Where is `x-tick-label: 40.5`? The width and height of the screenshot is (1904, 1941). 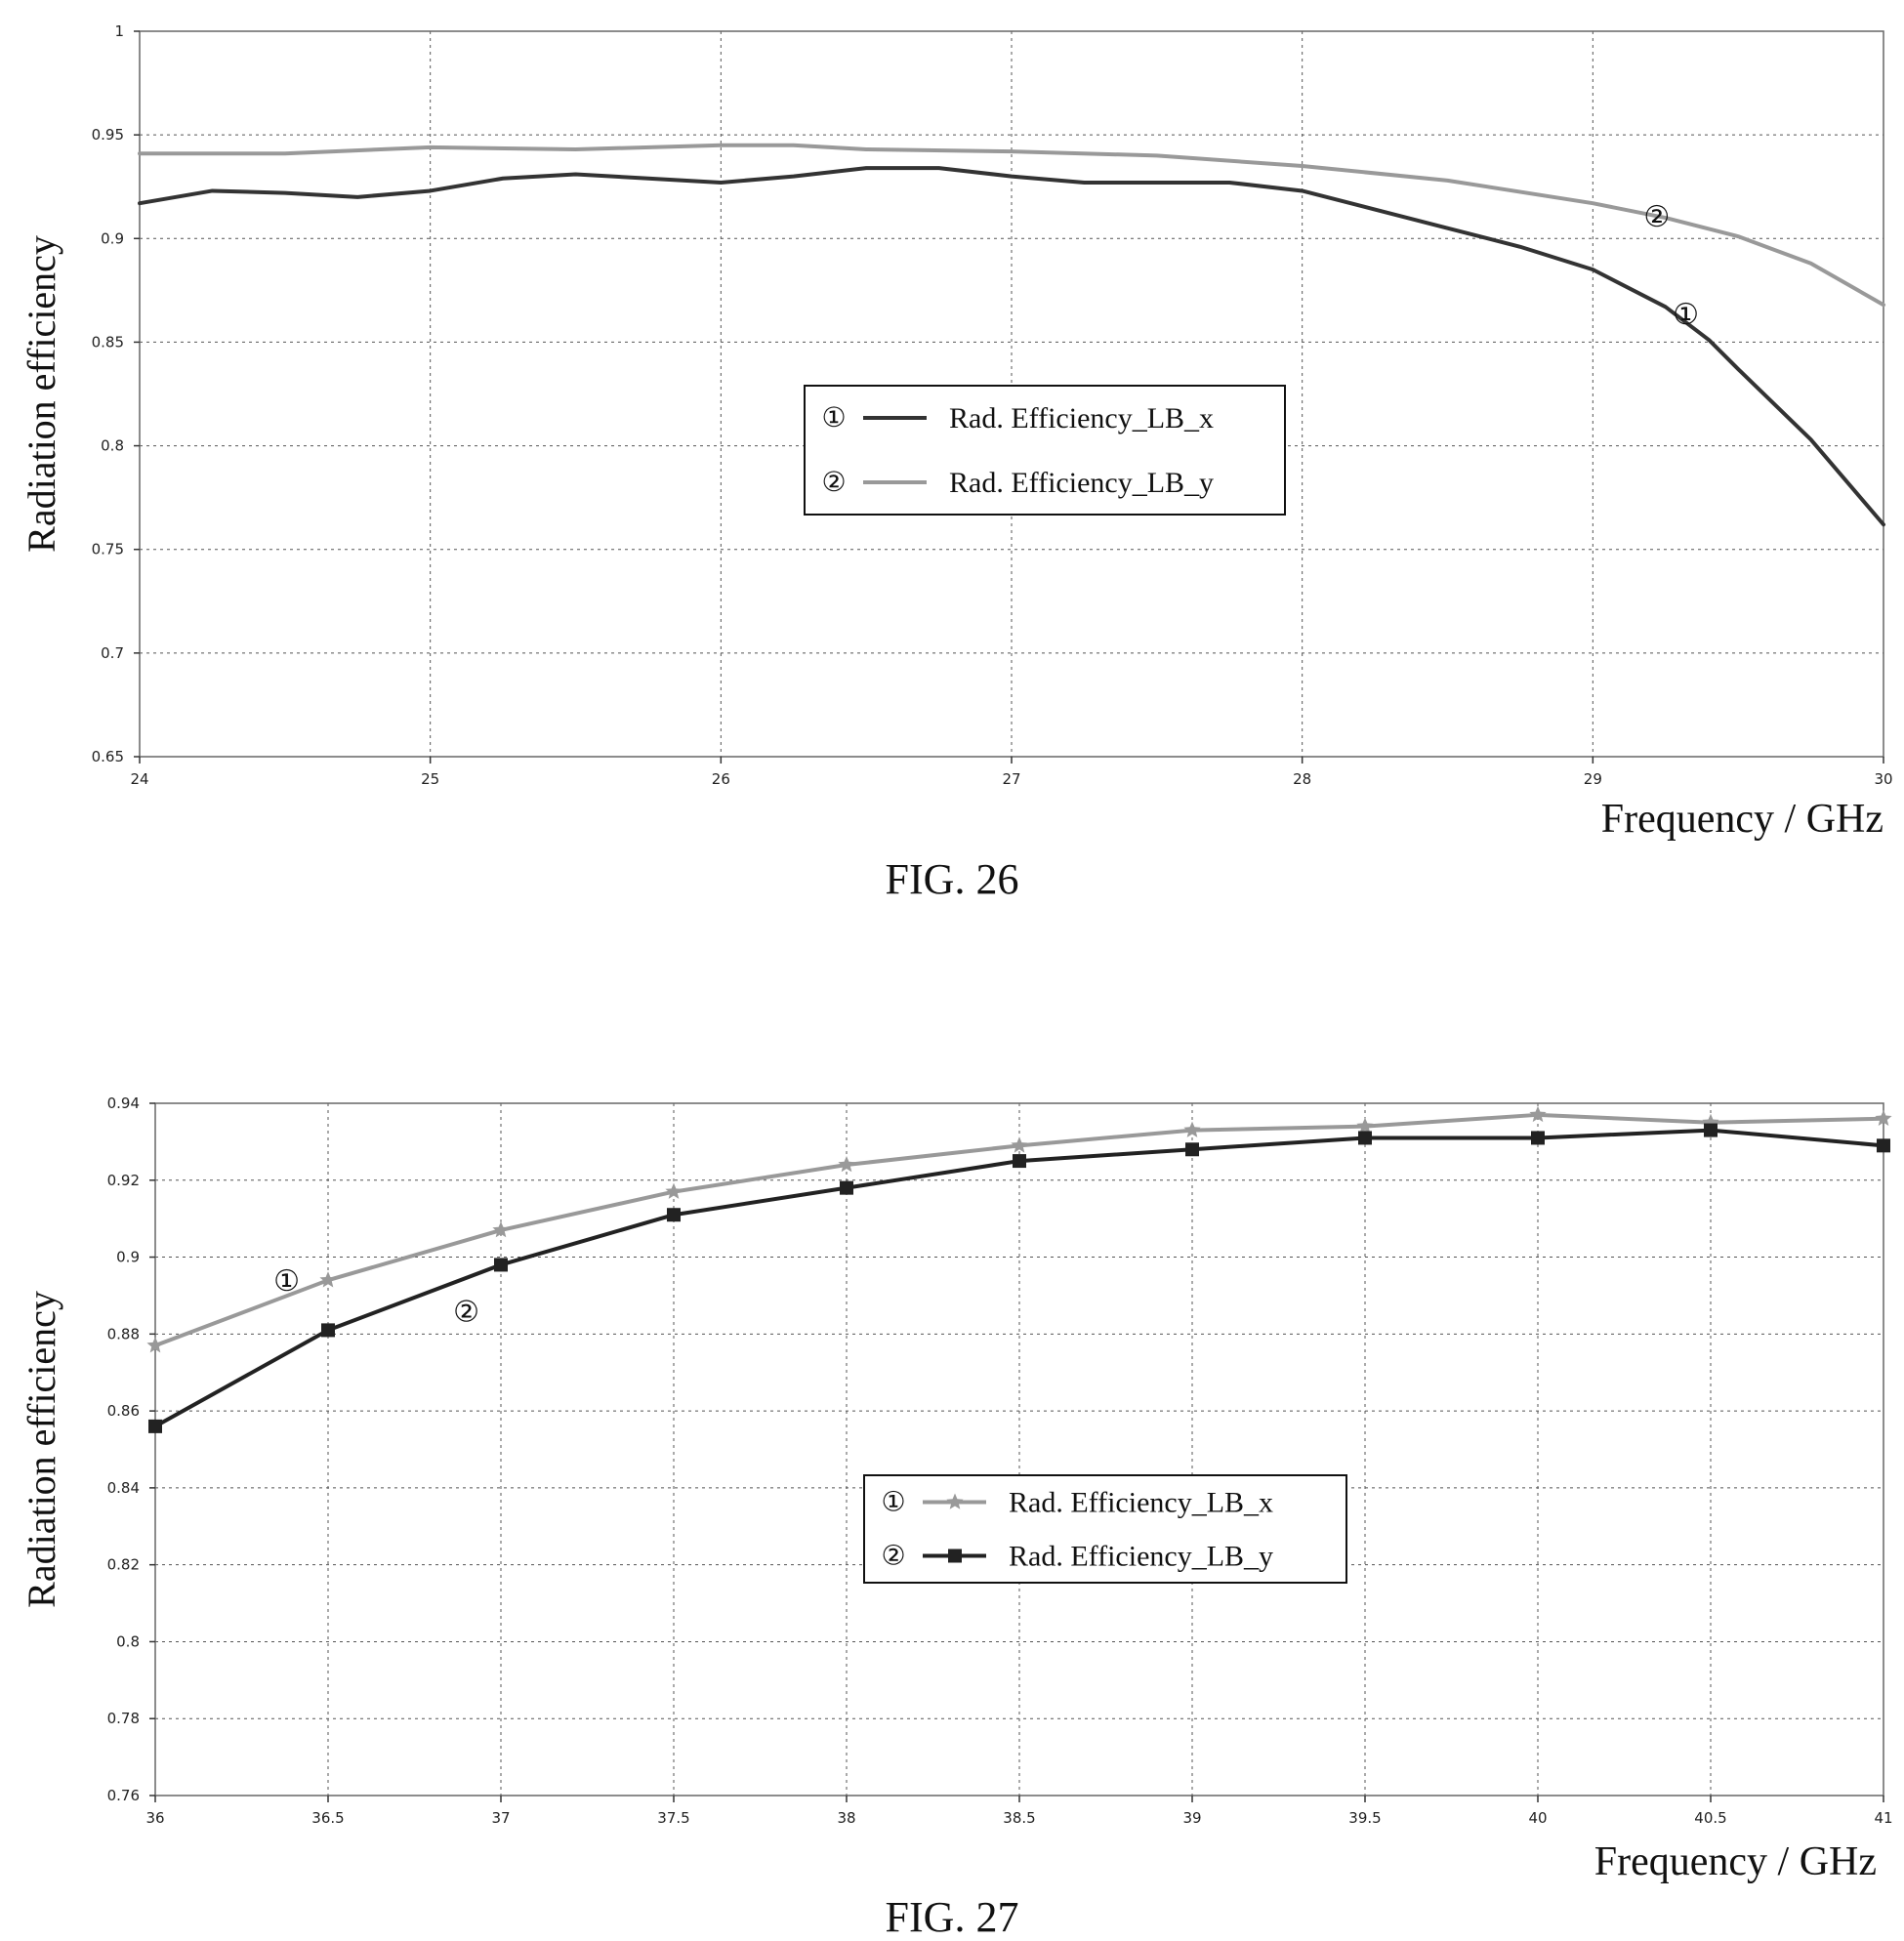
x-tick-label: 40.5 is located at coordinates (1710, 1818).